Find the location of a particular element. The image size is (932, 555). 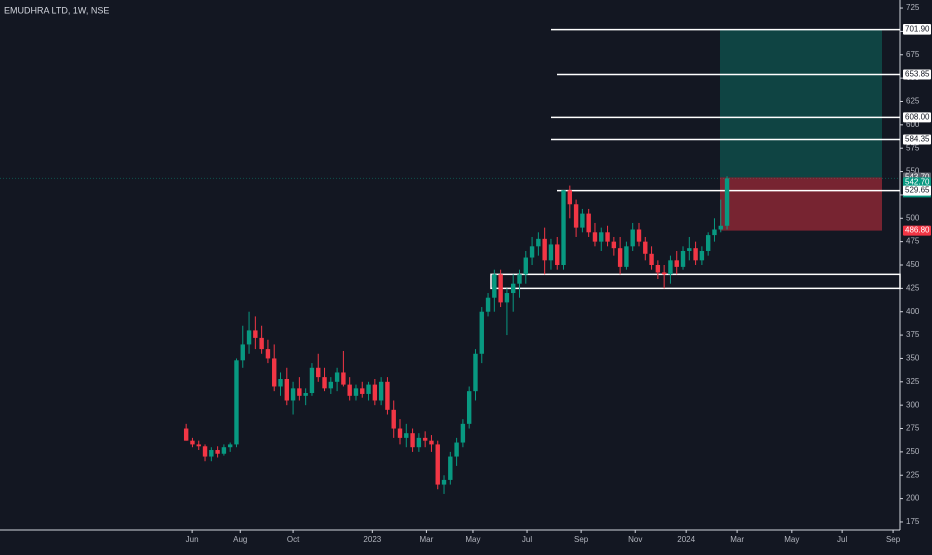

price-label: 486.80 is located at coordinates (917, 230).